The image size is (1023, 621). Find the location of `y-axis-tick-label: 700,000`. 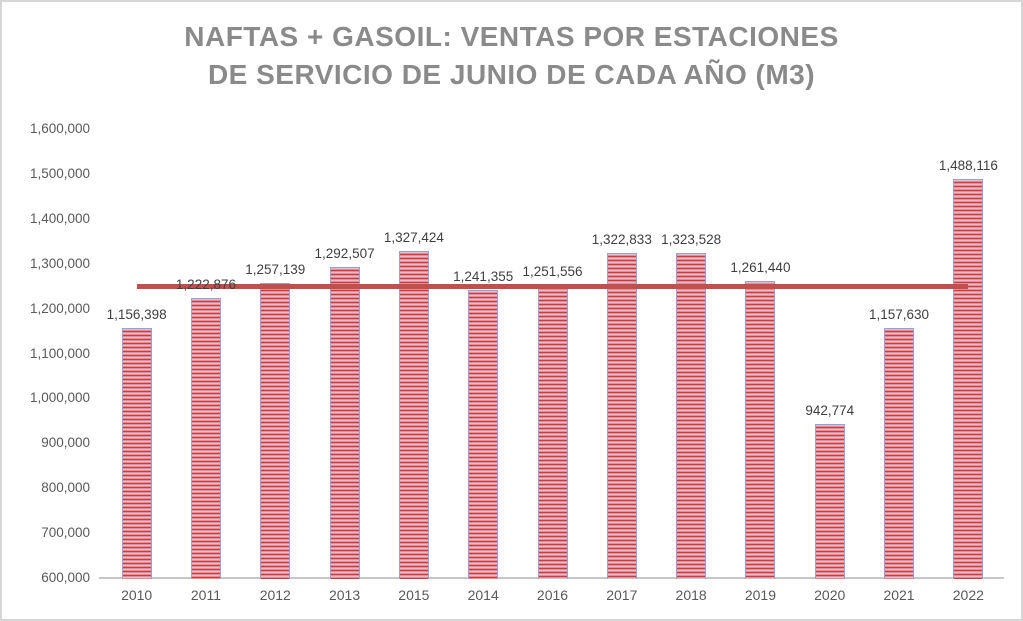

y-axis-tick-label: 700,000 is located at coordinates (65, 533).